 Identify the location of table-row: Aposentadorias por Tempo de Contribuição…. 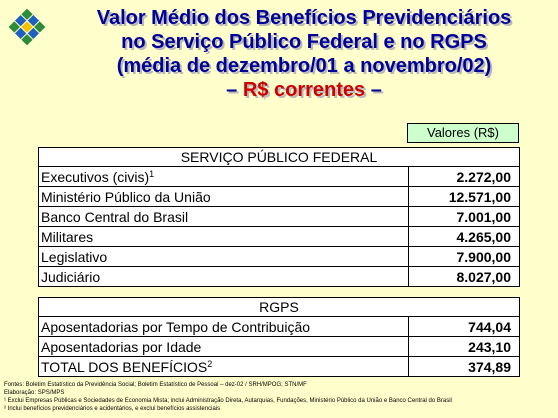
(279, 326).